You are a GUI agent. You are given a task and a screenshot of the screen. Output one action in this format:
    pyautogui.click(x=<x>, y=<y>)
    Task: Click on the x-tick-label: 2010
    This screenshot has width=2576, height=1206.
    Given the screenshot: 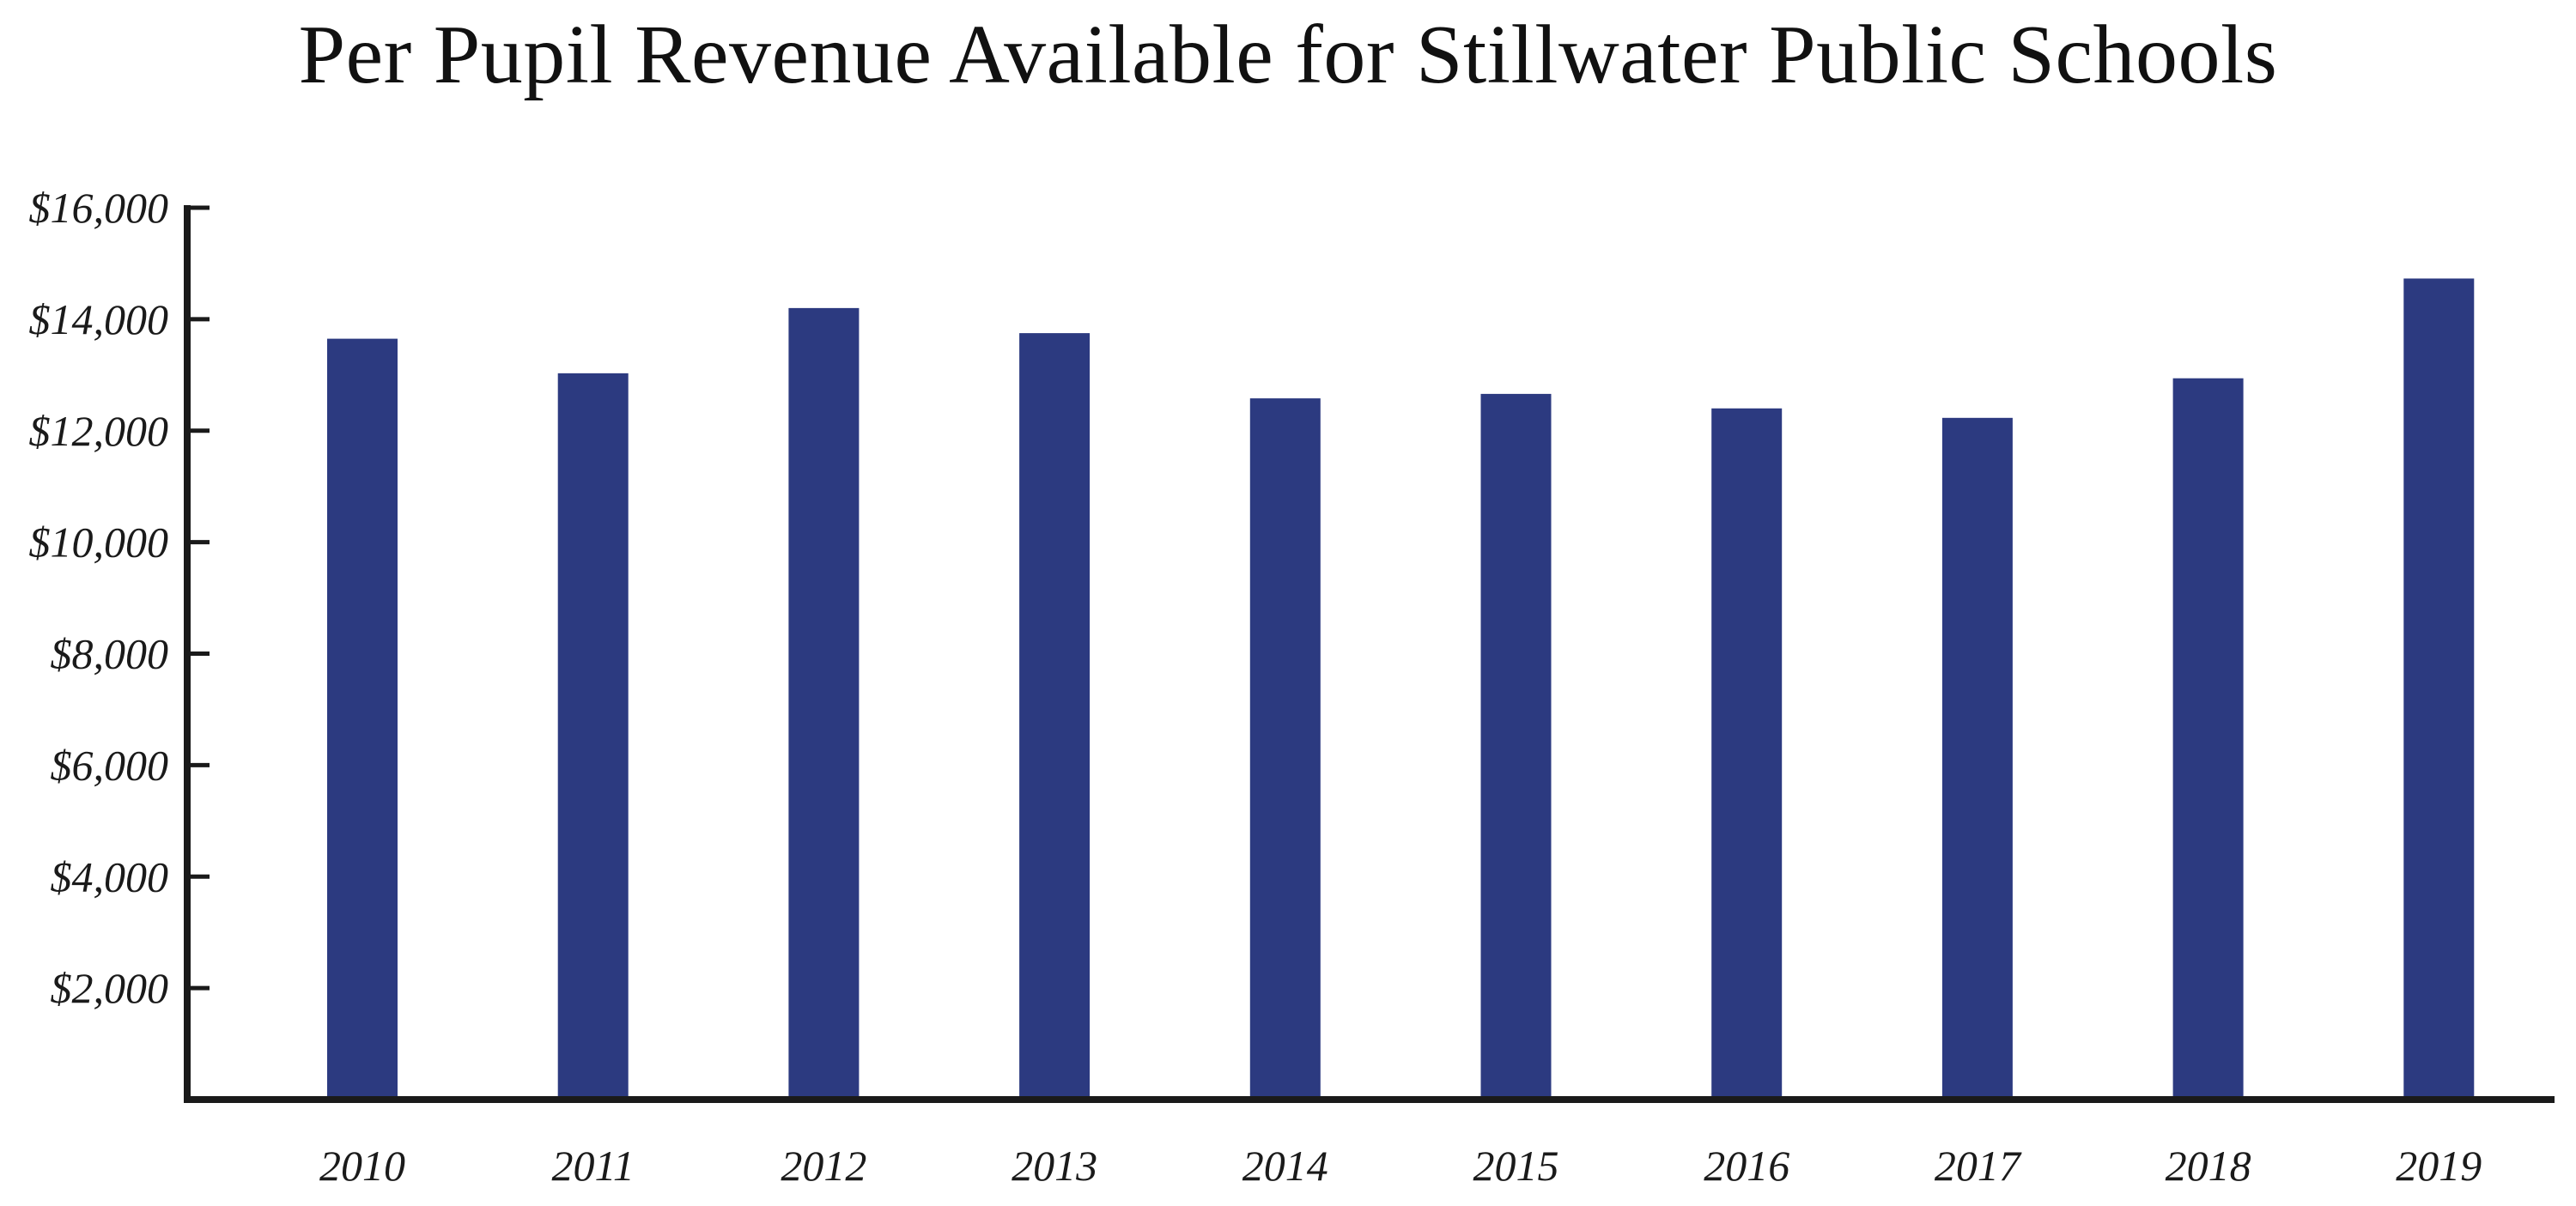 What is the action you would take?
    pyautogui.click(x=362, y=1166)
    